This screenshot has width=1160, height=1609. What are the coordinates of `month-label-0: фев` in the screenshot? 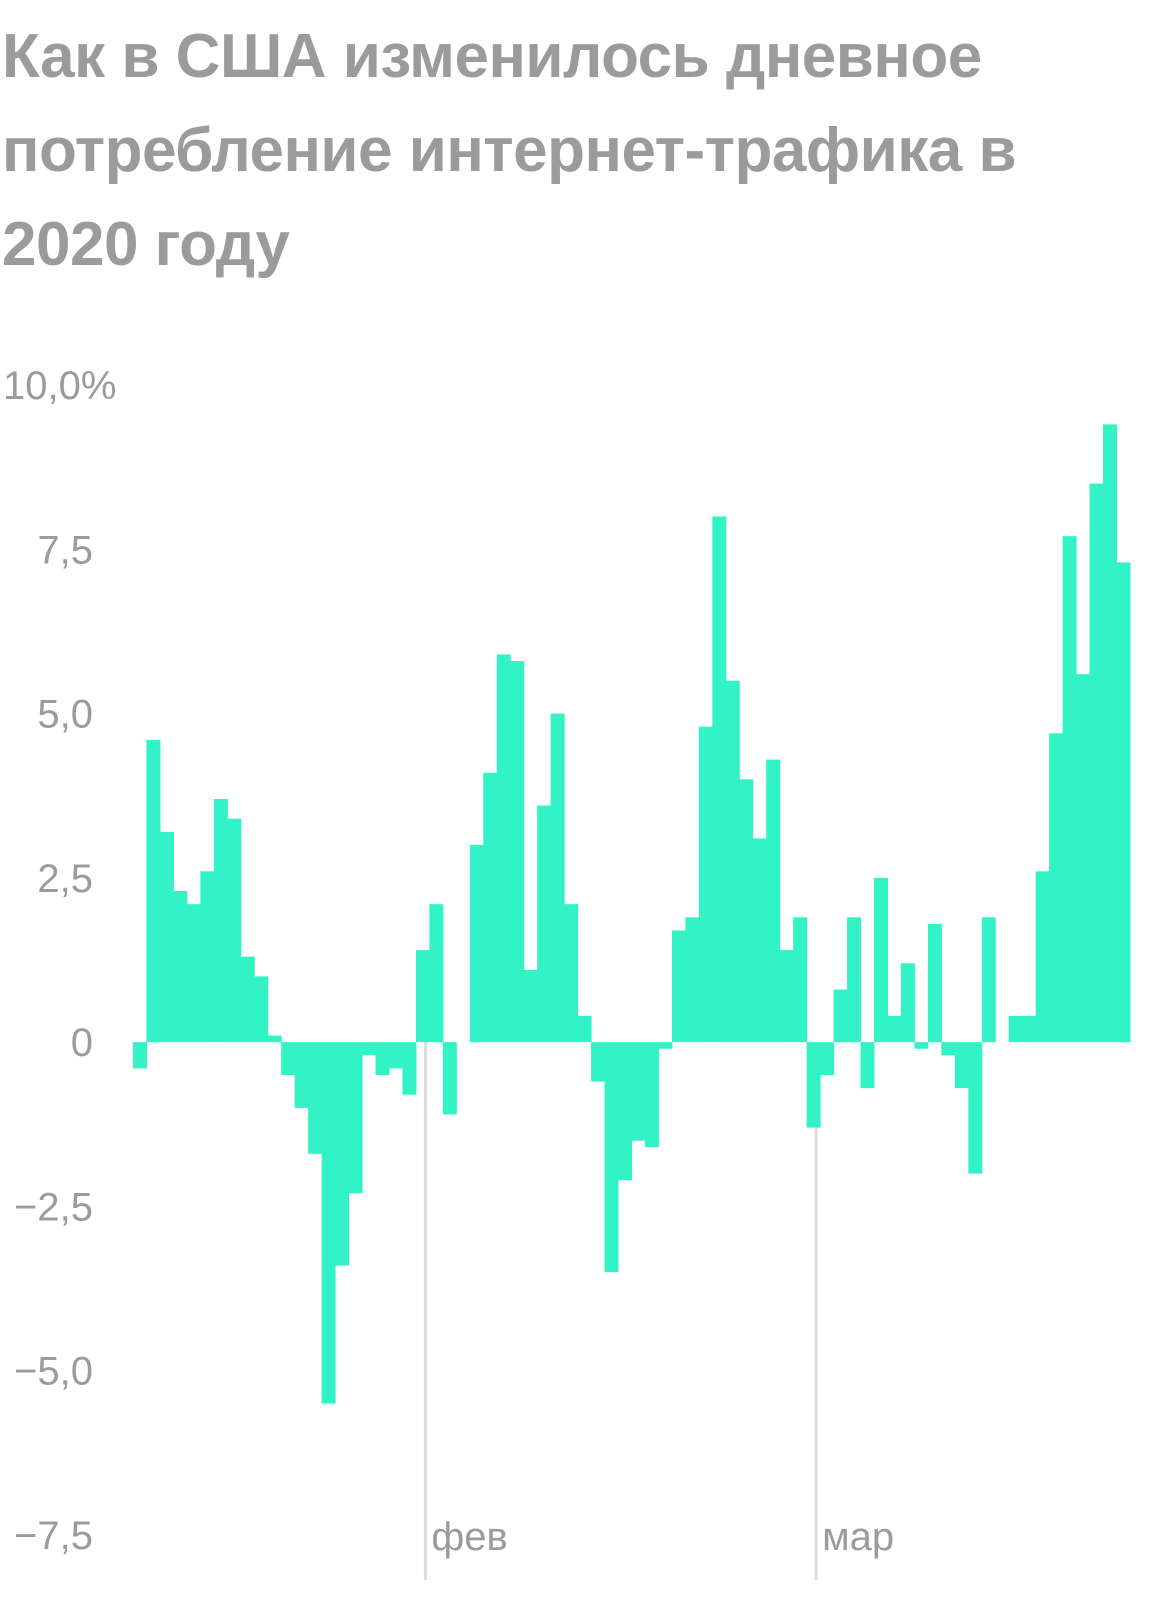 It's located at (469, 1537).